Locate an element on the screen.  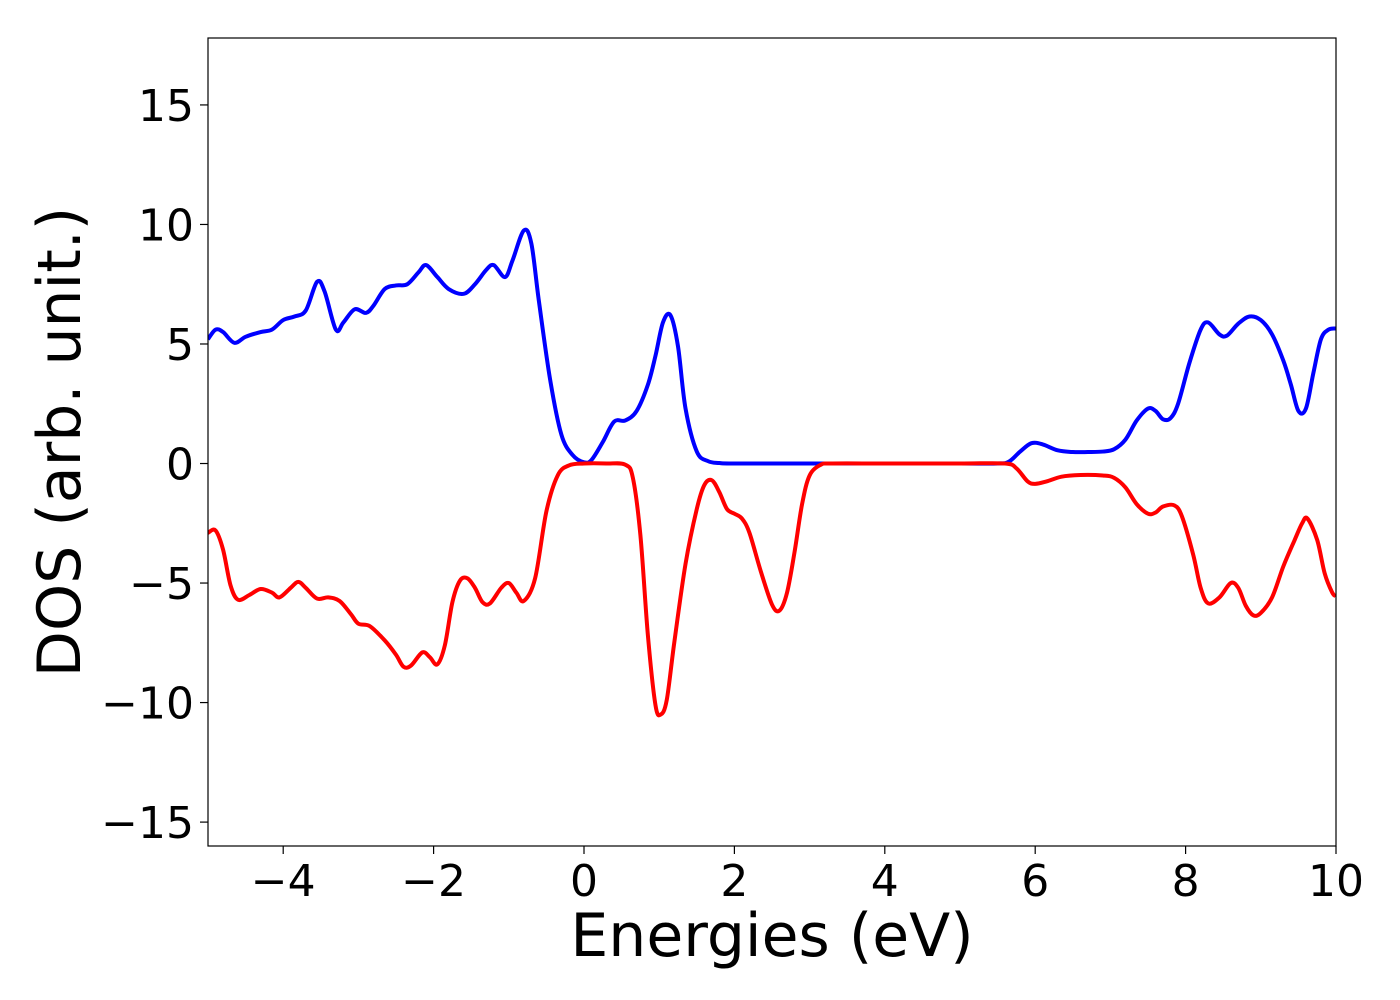
y-tick-label: 15 is located at coordinates (166, 106).